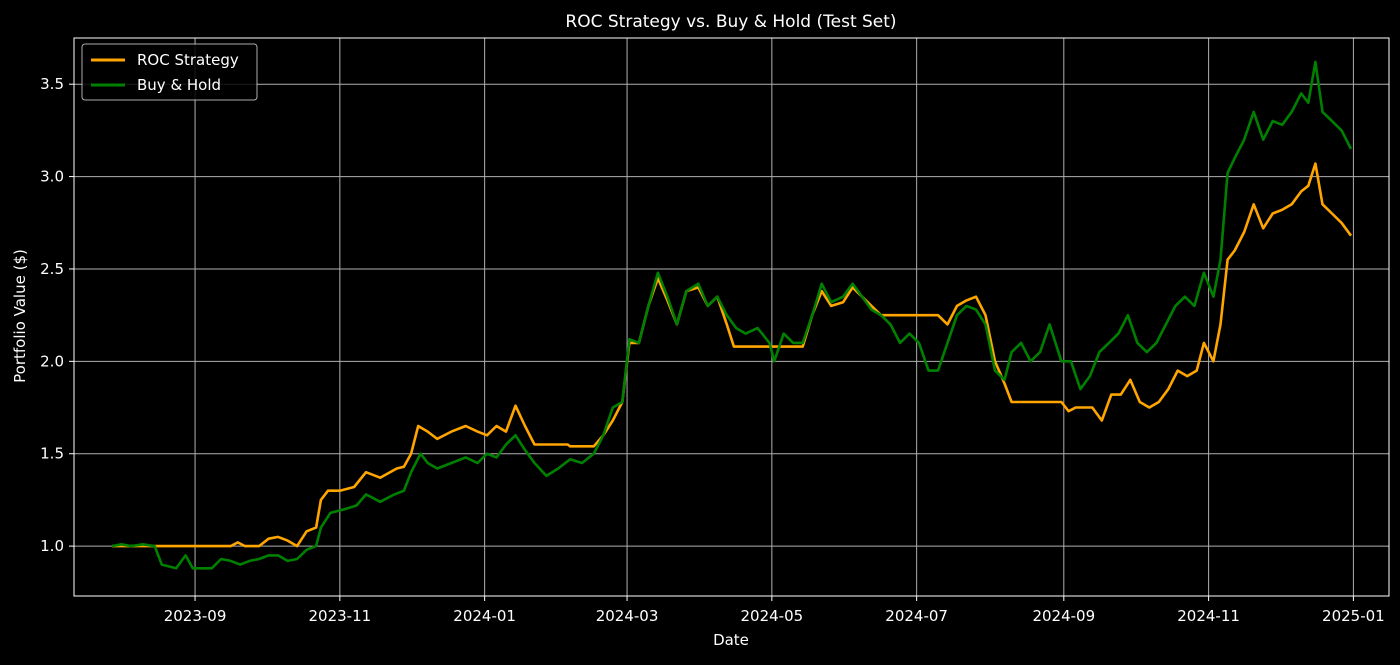 This screenshot has height=665, width=1400. I want to click on x-tick-label: 2024-09, so click(1063, 616).